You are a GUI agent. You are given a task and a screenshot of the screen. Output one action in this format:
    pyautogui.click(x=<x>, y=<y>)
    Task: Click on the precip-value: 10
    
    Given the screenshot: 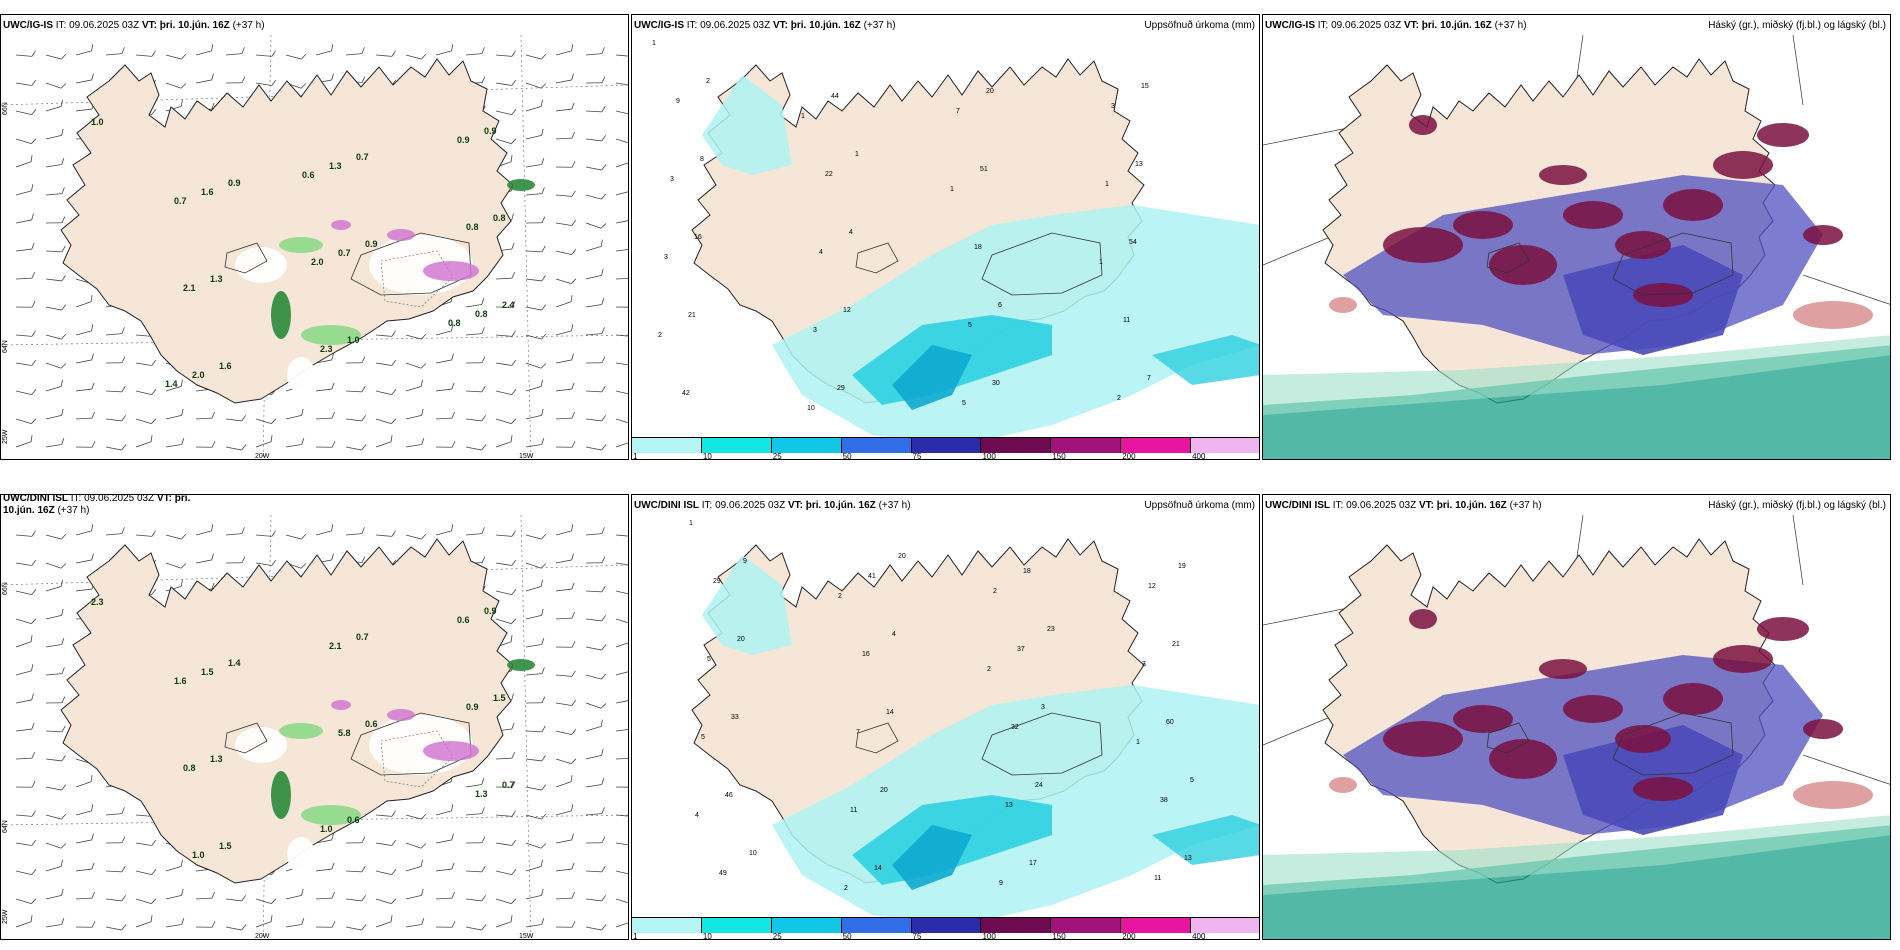 What is the action you would take?
    pyautogui.click(x=753, y=853)
    